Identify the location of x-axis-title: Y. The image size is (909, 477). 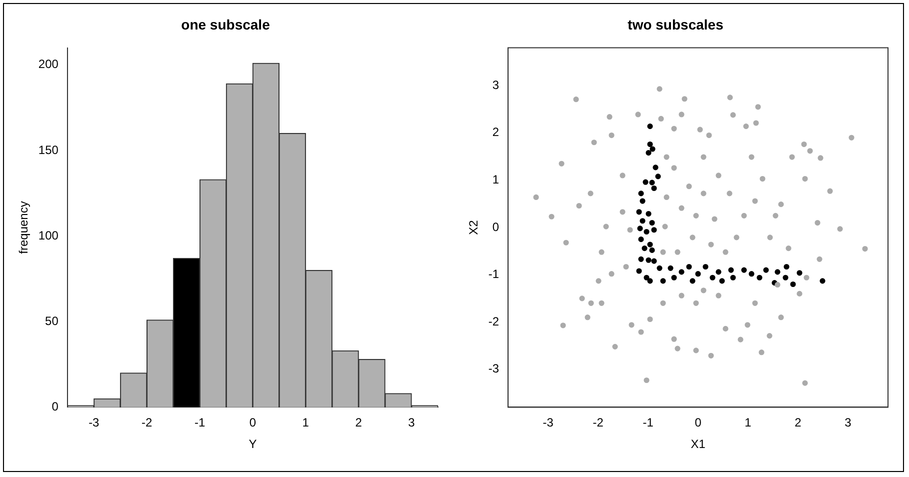
(252, 444).